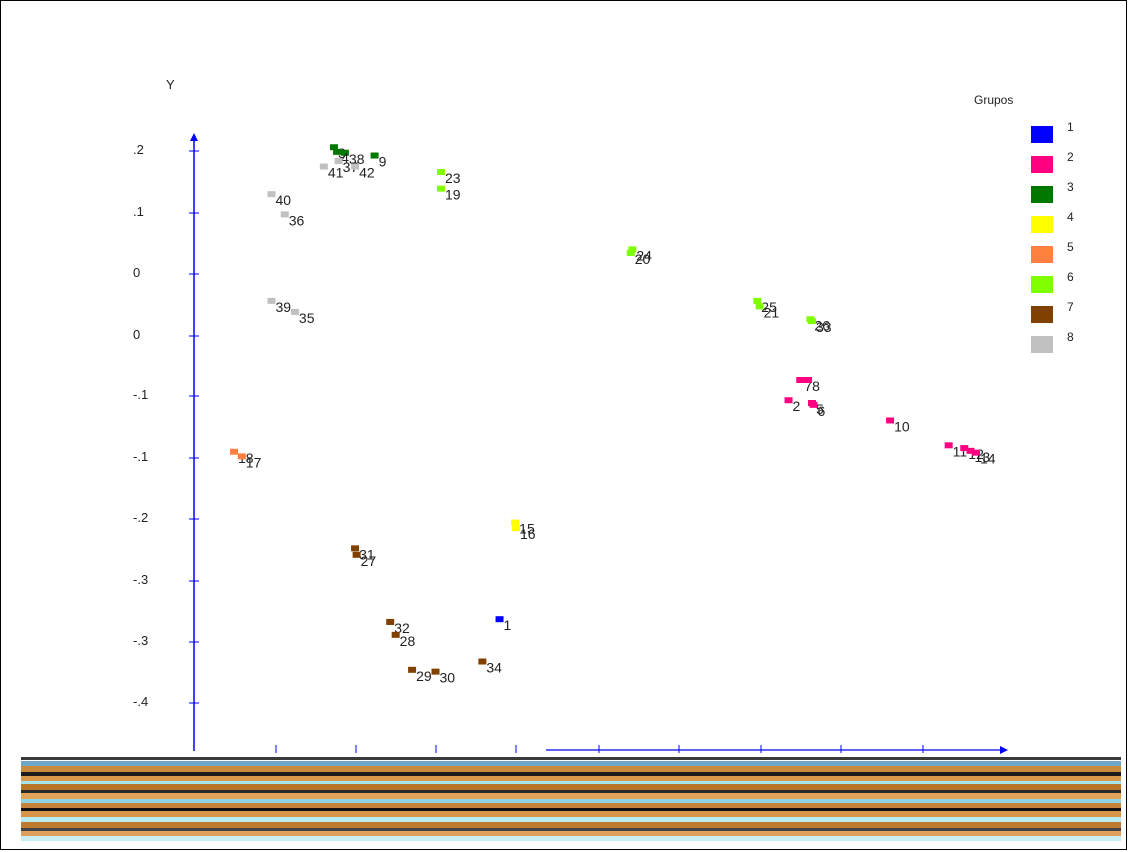 The image size is (1129, 852). What do you see at coordinates (194, 137) in the screenshot?
I see `y-axis-arrow` at bounding box center [194, 137].